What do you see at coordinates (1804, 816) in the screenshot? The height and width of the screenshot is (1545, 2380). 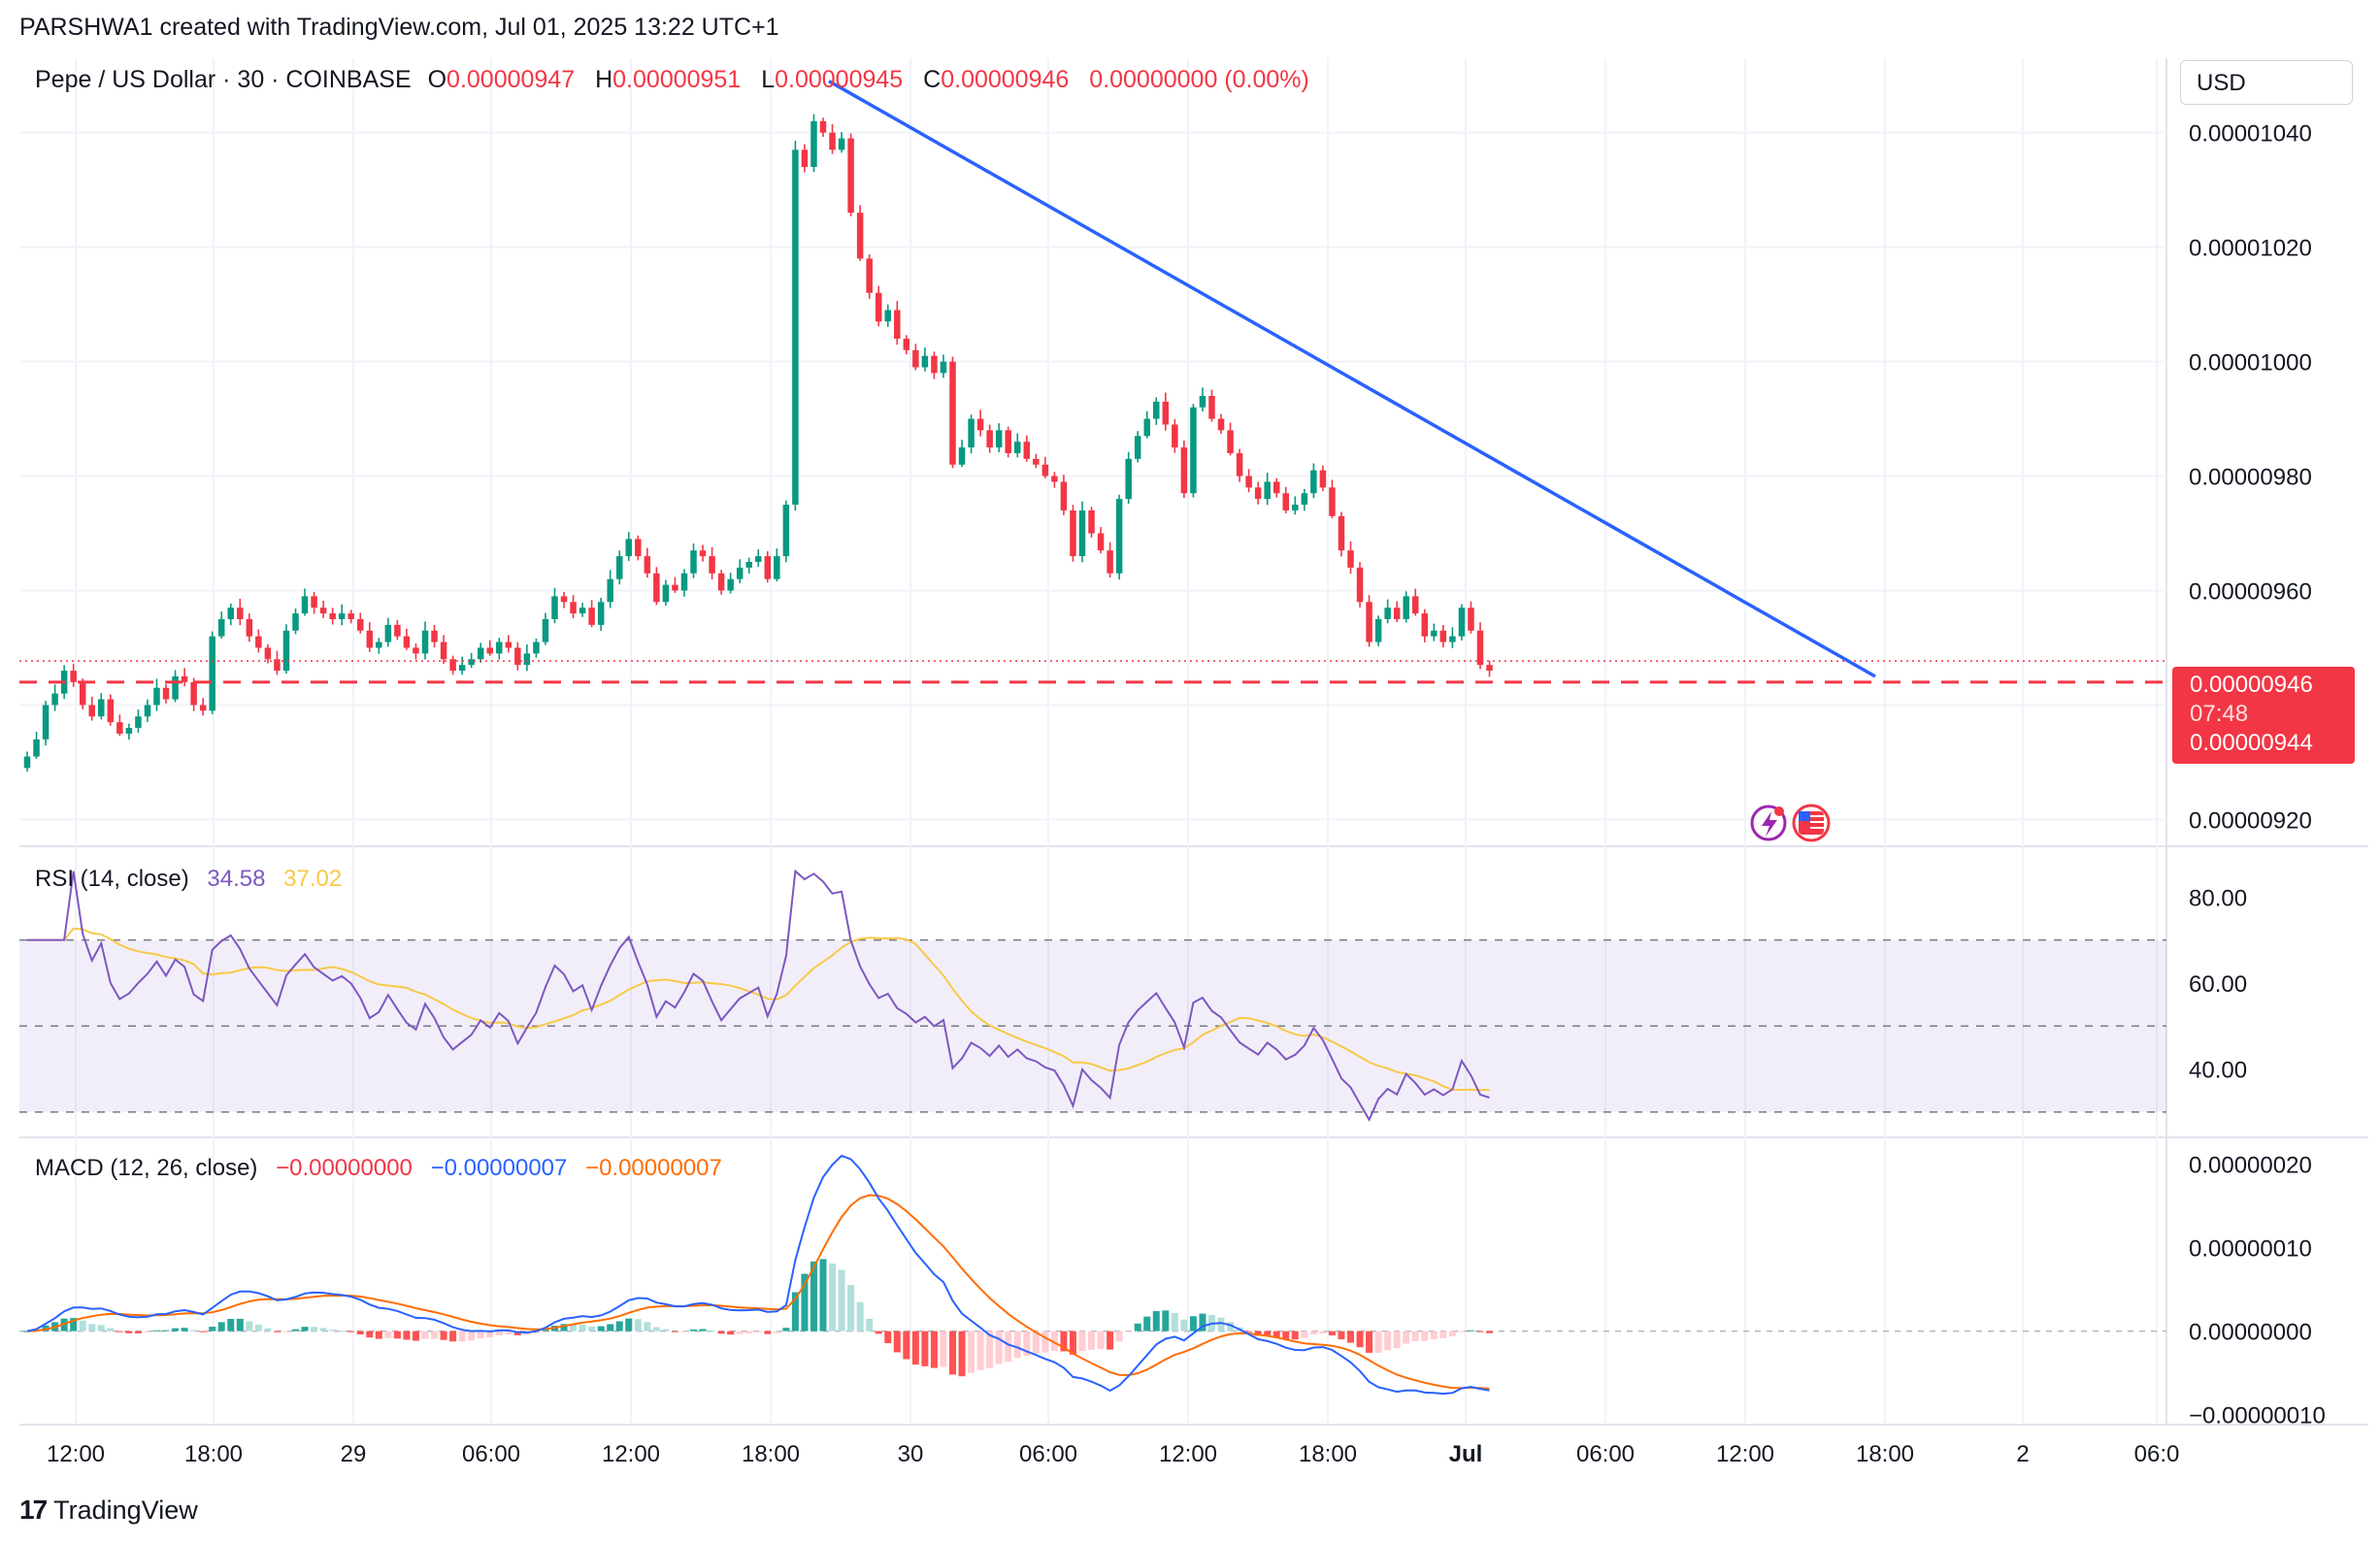 I see `us-flag-icon` at bounding box center [1804, 816].